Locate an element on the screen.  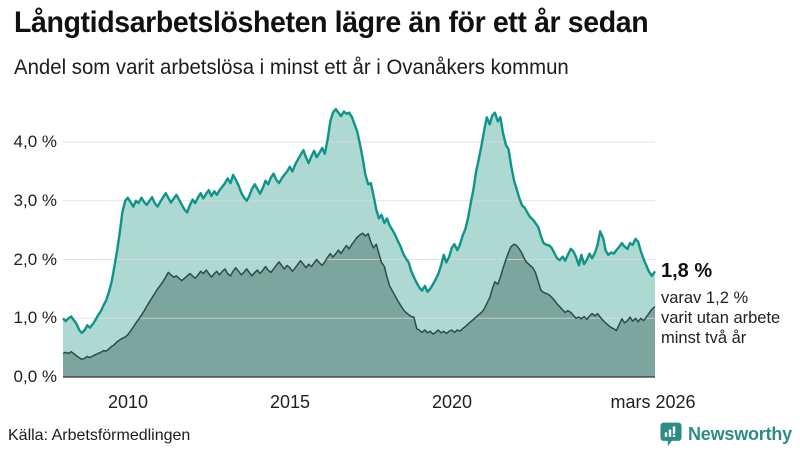
newsworthy-logo: Newsworthy is located at coordinates (726, 434).